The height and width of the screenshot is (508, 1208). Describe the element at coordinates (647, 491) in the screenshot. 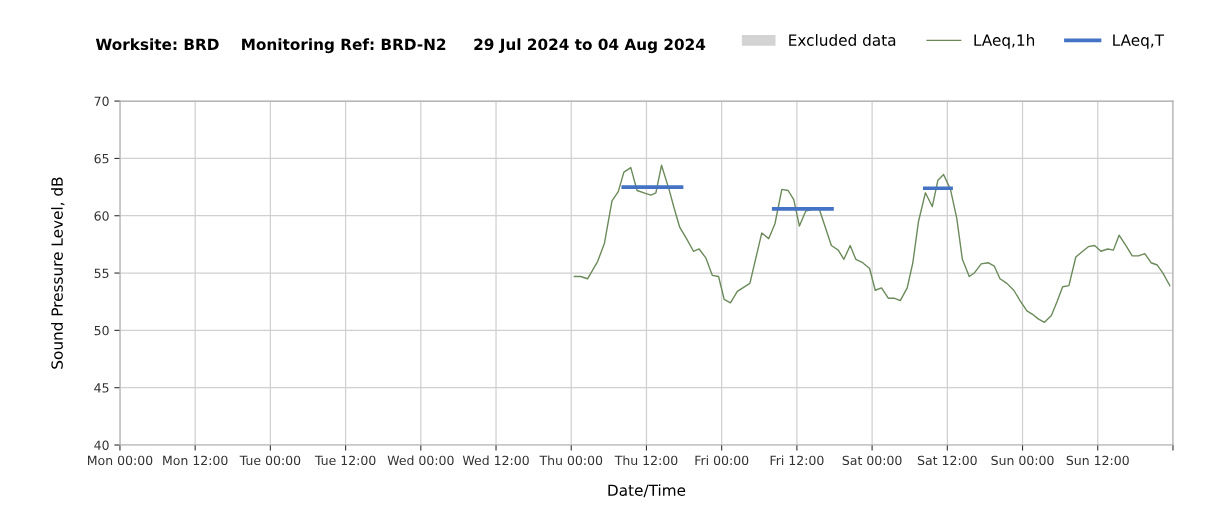

I see `x-axis-title: Date/Time` at that location.